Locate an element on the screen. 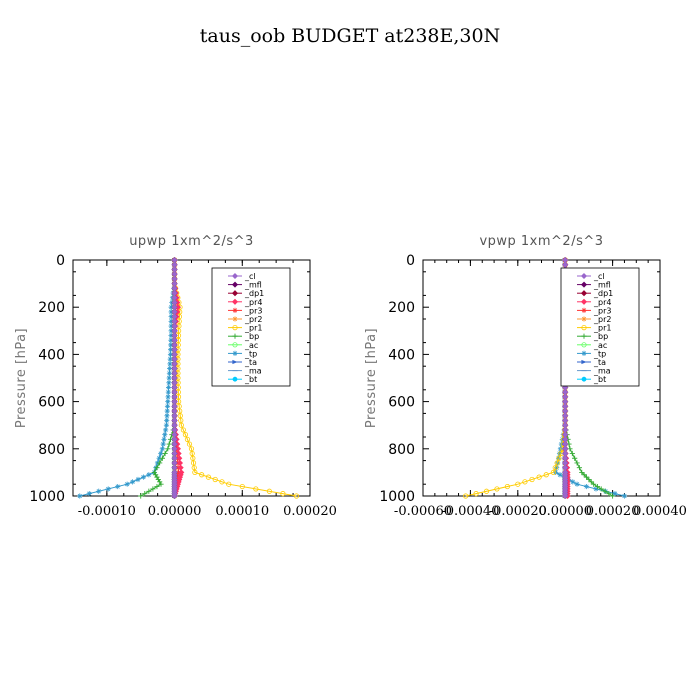 This screenshot has width=700, height=700. legend-label: _cl is located at coordinates (250, 276).